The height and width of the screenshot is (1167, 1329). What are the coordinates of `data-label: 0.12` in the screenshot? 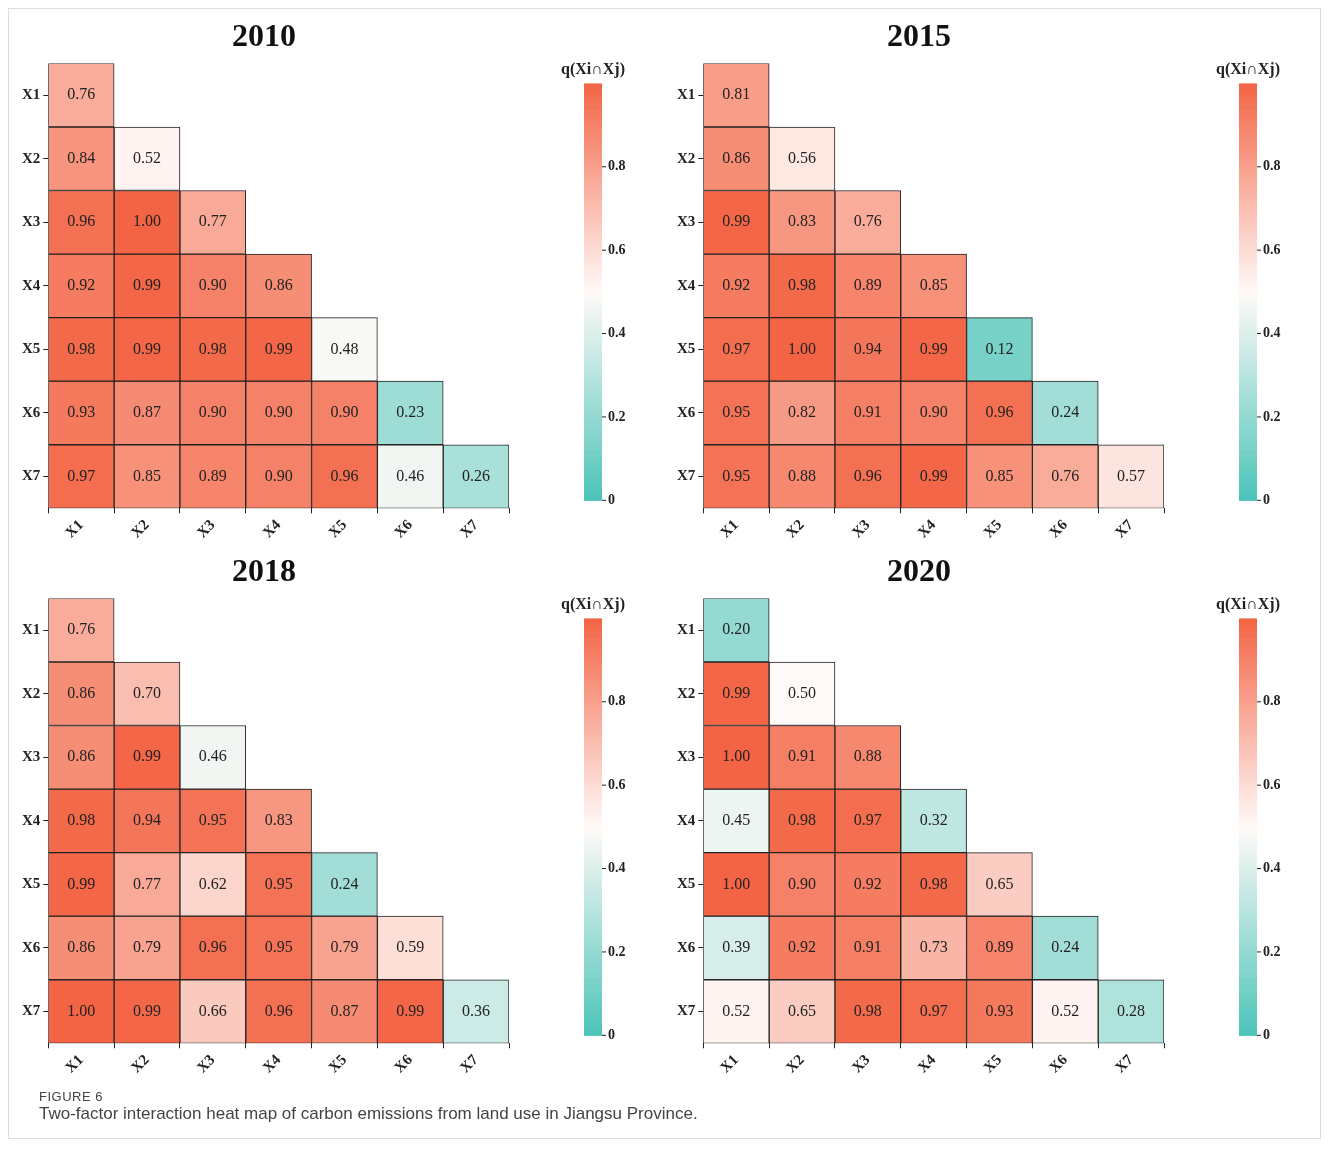 It's located at (999, 348).